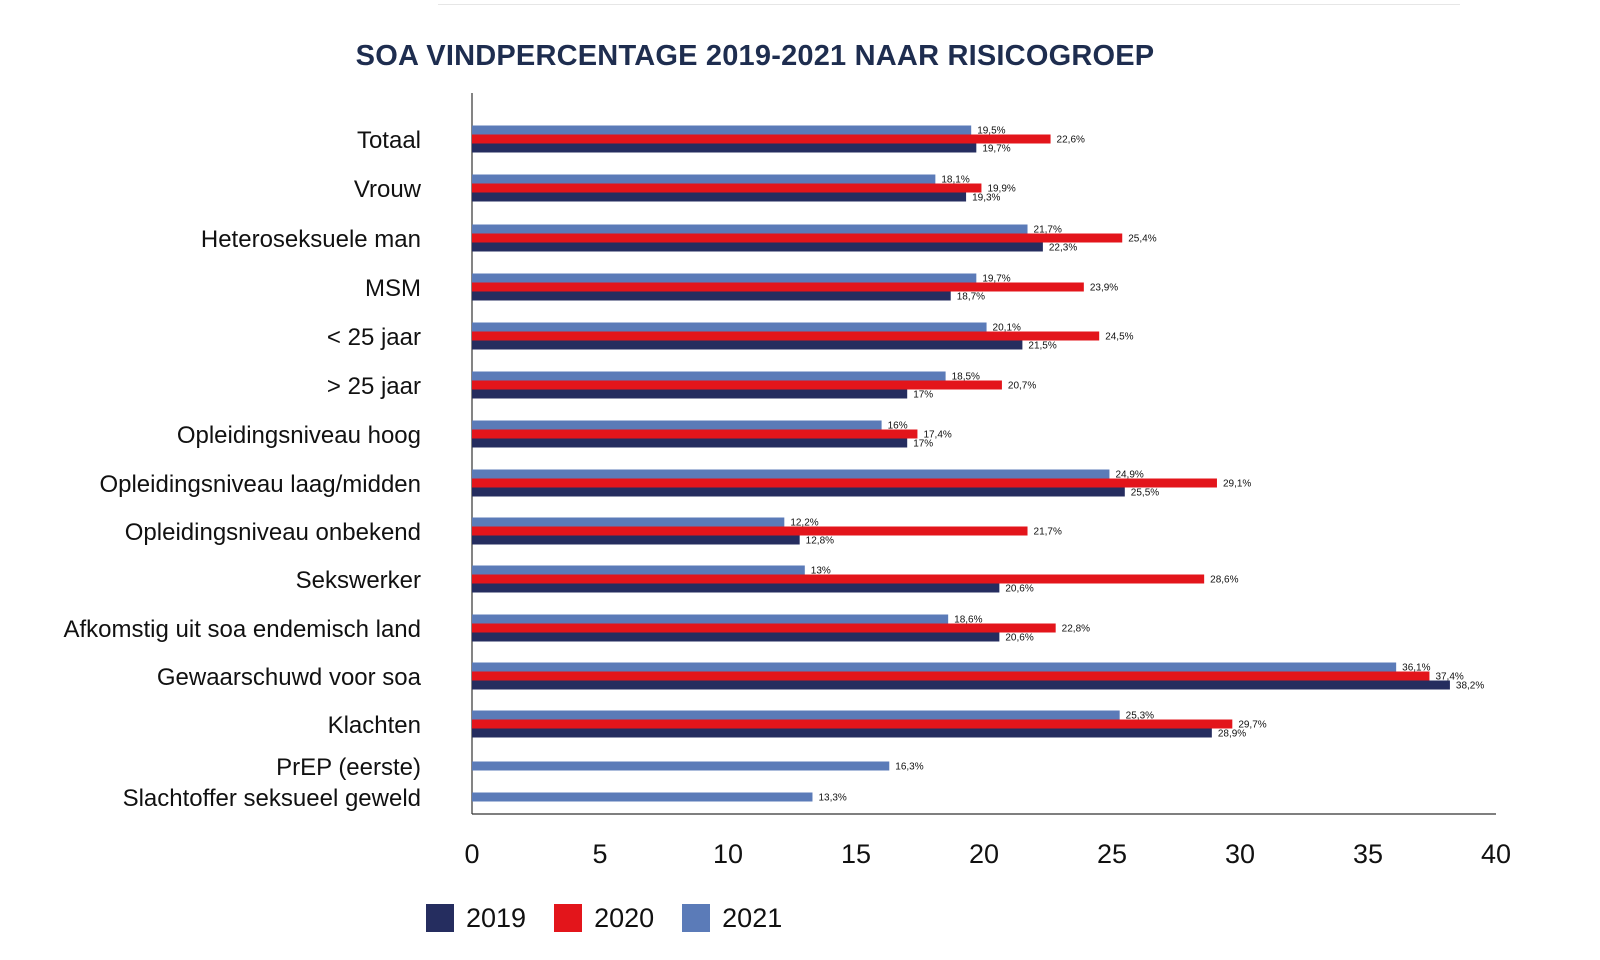 The width and height of the screenshot is (1600, 960). I want to click on data-label-2019: 25,5%, so click(1145, 493).